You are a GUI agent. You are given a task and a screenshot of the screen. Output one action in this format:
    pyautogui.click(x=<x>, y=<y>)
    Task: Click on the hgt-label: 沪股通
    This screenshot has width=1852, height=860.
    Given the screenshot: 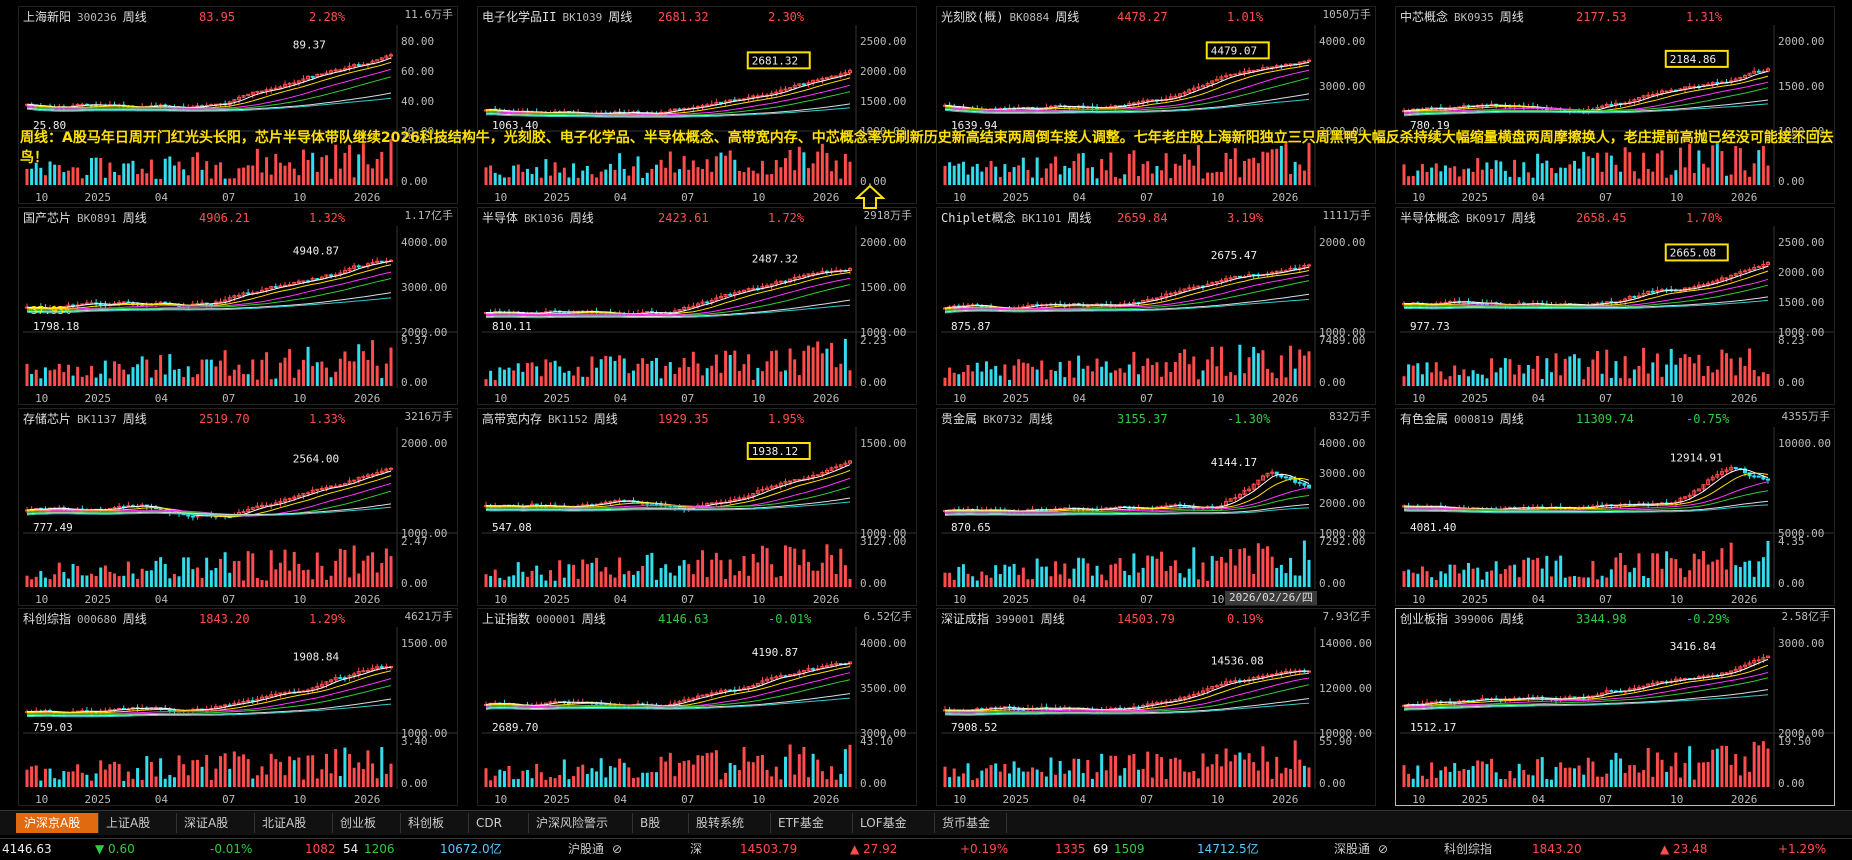 What is the action you would take?
    pyautogui.click(x=586, y=849)
    